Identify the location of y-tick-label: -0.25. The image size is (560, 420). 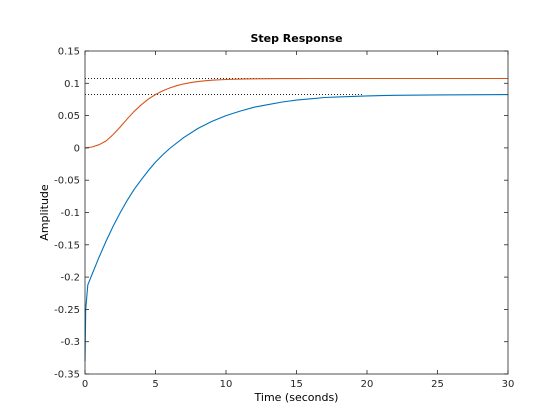
(67, 310).